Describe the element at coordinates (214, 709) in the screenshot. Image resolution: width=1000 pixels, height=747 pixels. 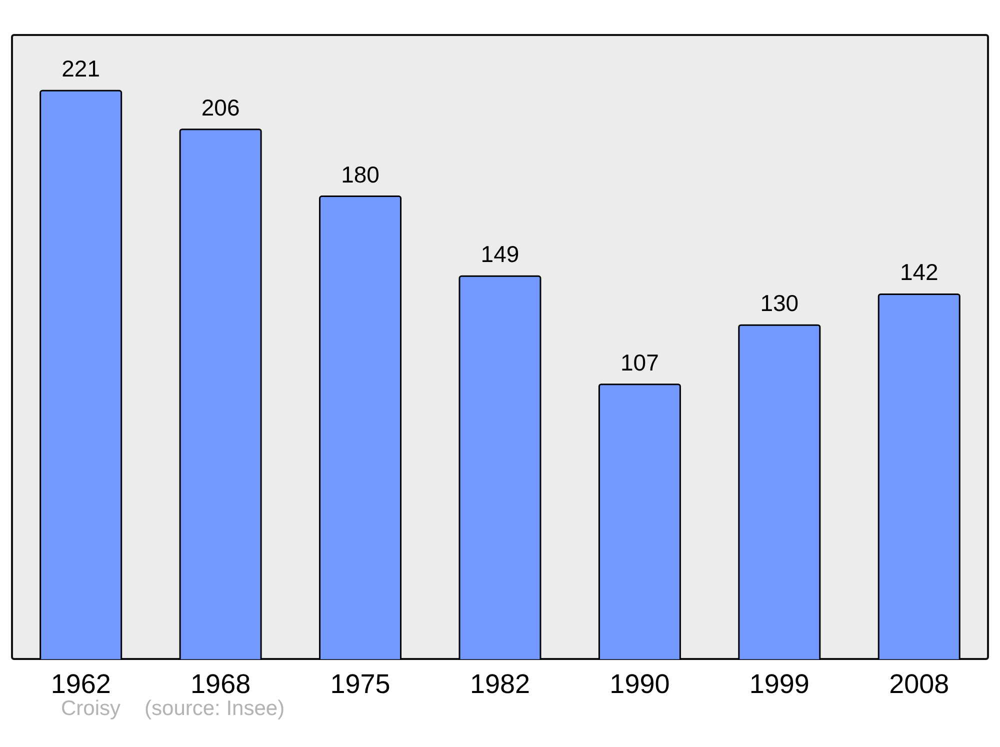
I see `text: (source: Insee)` at that location.